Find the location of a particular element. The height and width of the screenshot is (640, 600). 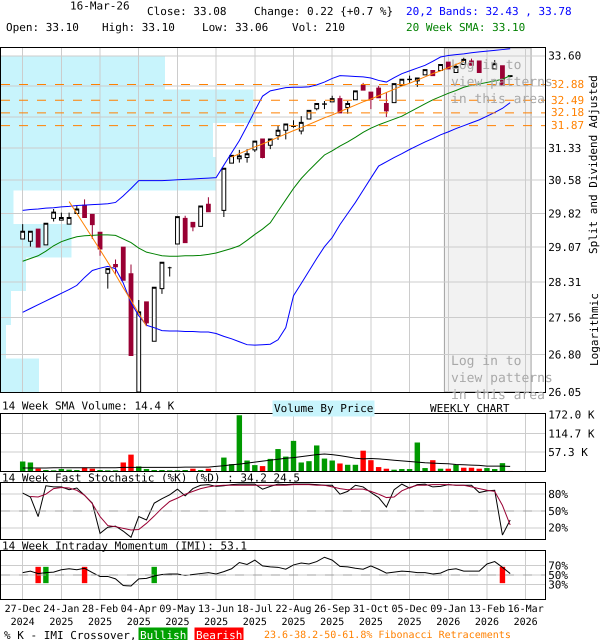

y-tick-label: 30% is located at coordinates (558, 585).